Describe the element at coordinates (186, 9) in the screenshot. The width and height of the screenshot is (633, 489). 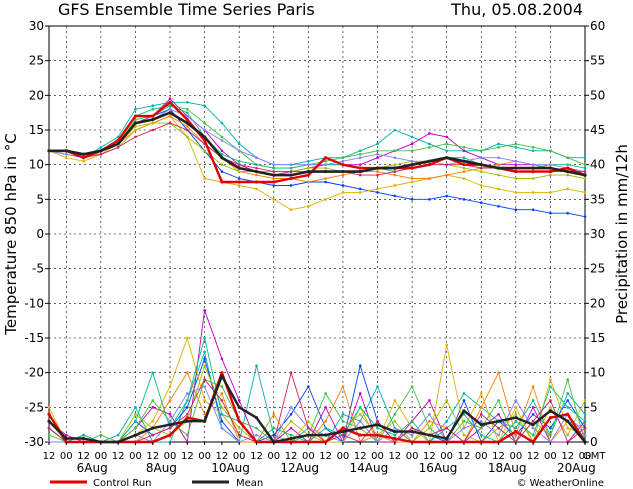
I see `chart-title: GFS Ensemble Time Series Paris` at that location.